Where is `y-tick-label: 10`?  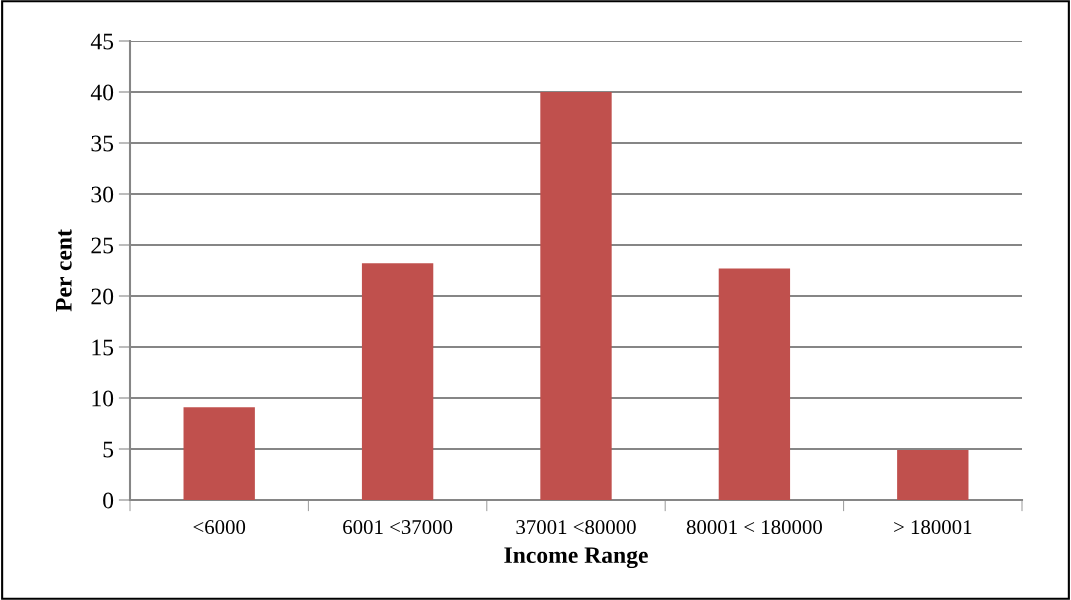
y-tick-label: 10 is located at coordinates (103, 398).